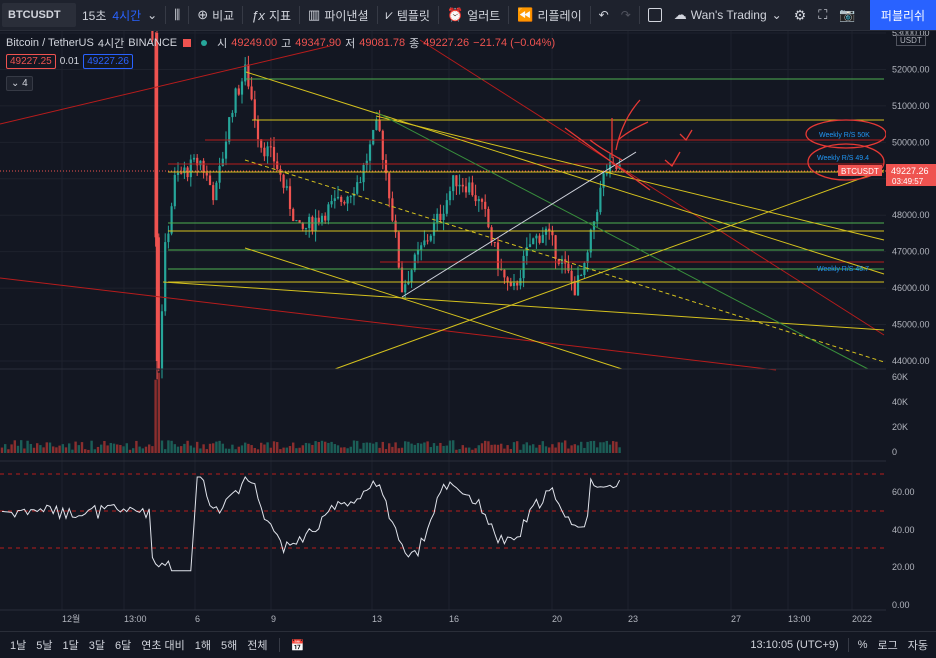 This screenshot has width=936, height=658. I want to click on price-axis, so click(911, 331).